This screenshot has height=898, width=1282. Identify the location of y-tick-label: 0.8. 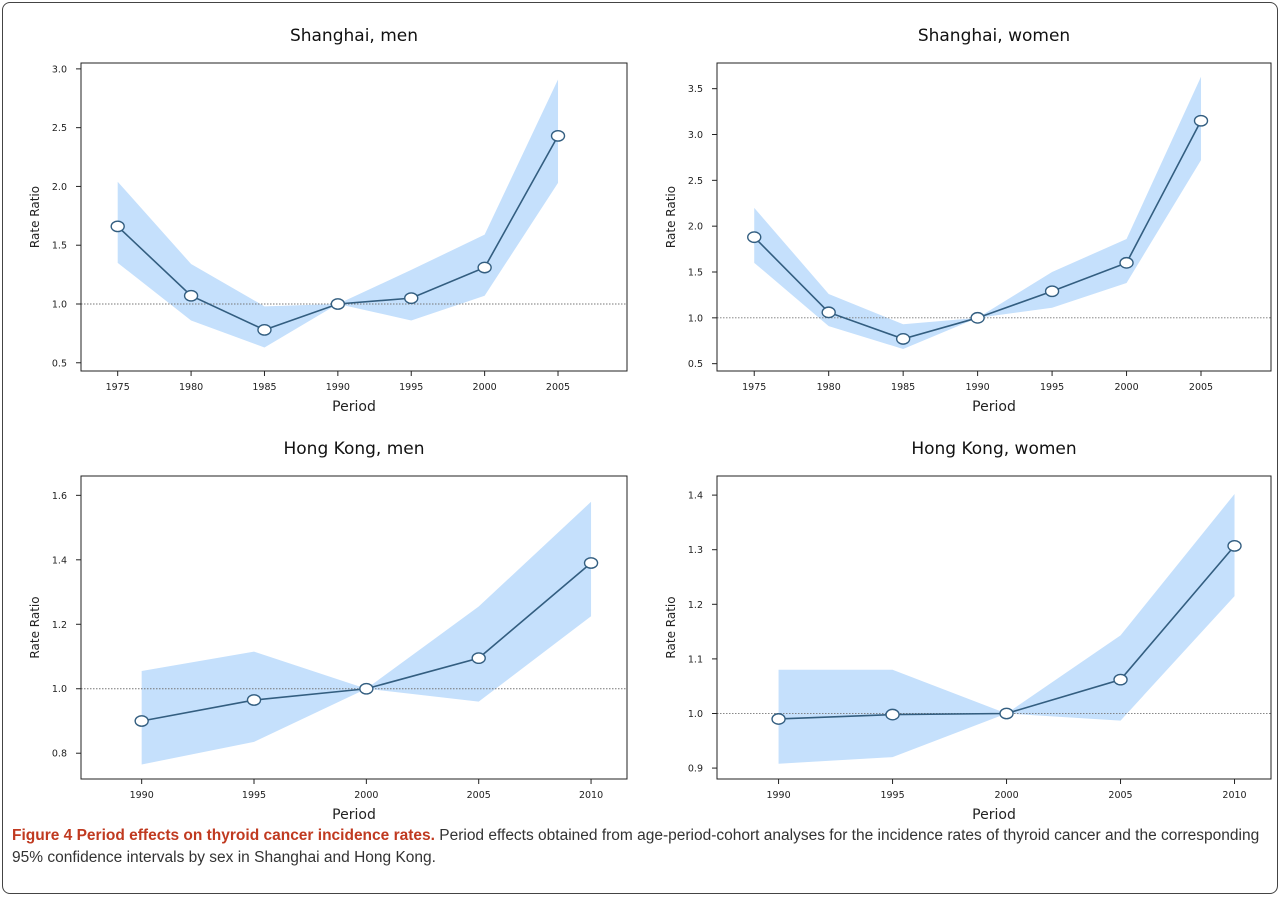
(59, 754).